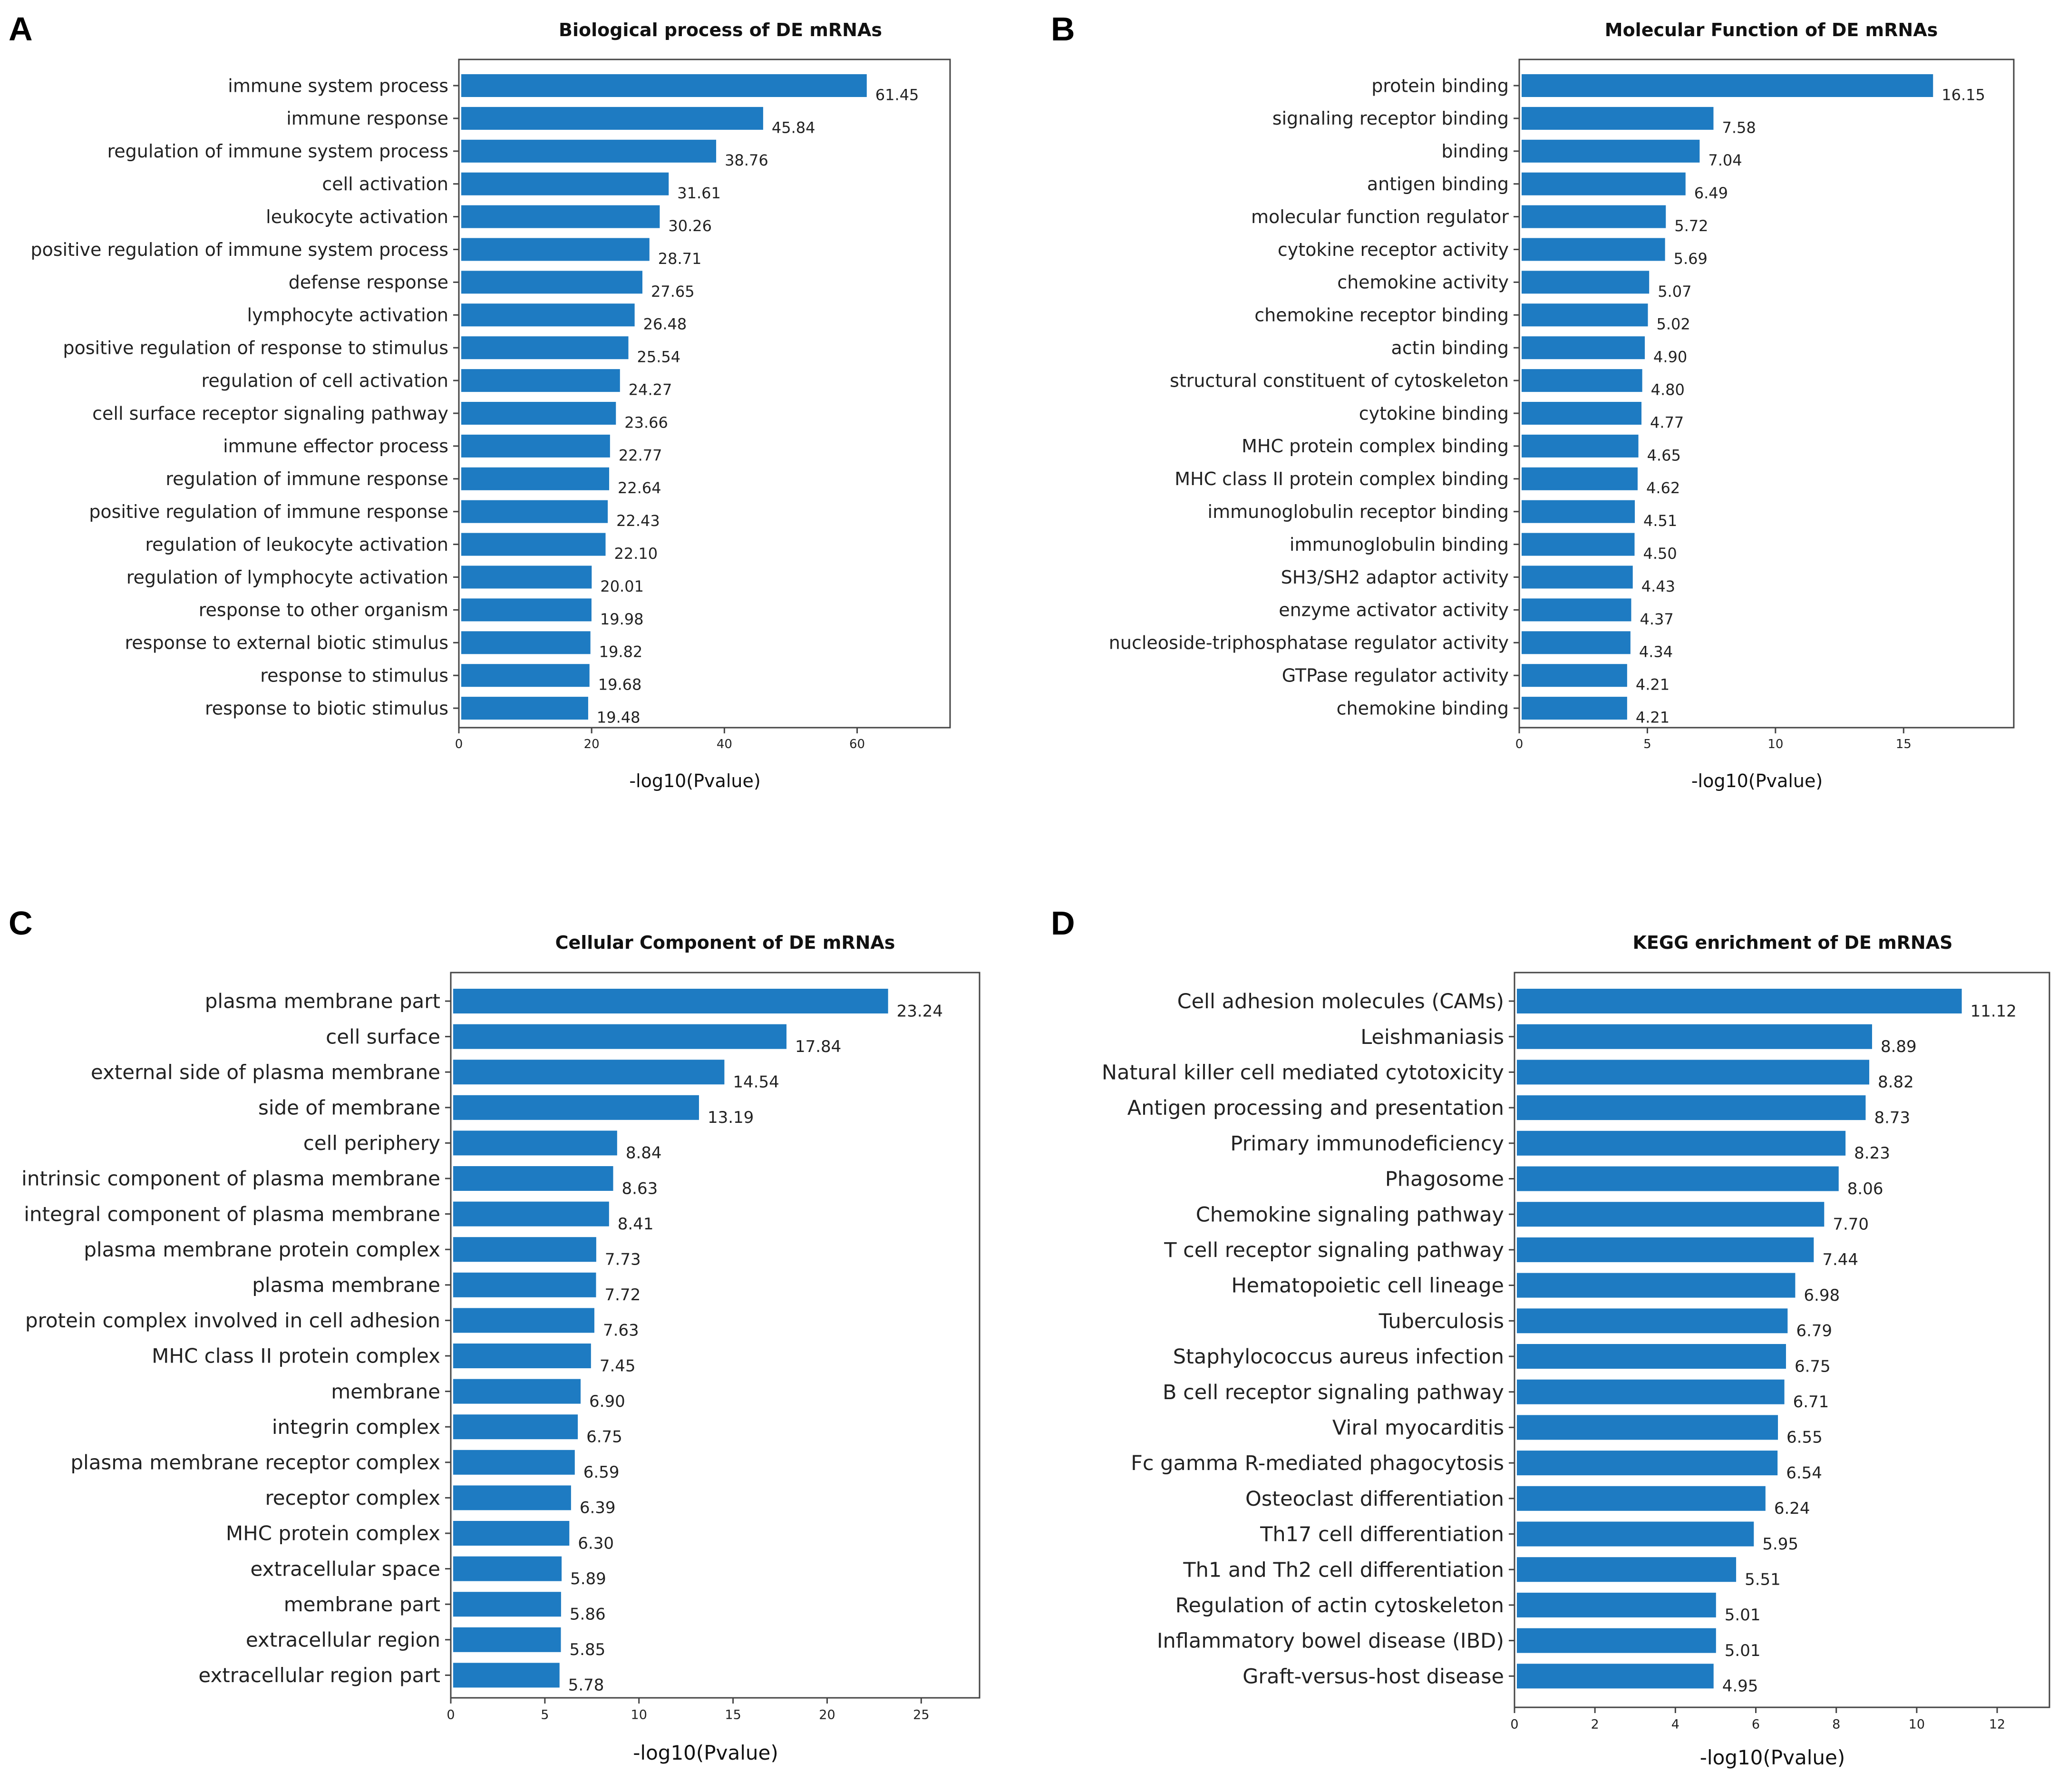 The width and height of the screenshot is (2058, 1792). Describe the element at coordinates (1380, 217) in the screenshot. I see `category-label: molecular function regulator` at that location.